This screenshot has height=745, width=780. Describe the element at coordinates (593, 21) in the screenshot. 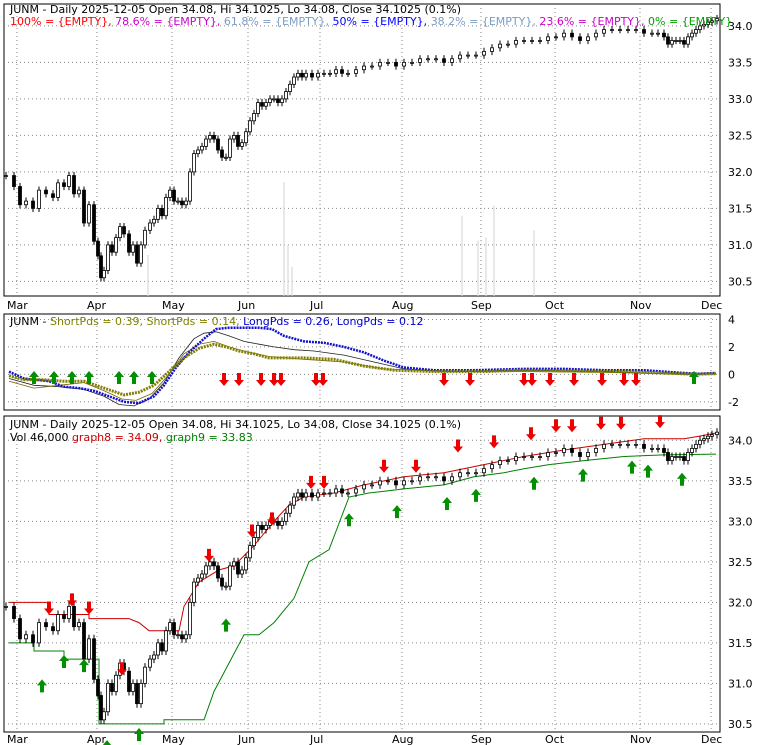

I see `legend-entry: 23.6% = {EMPTY},` at that location.